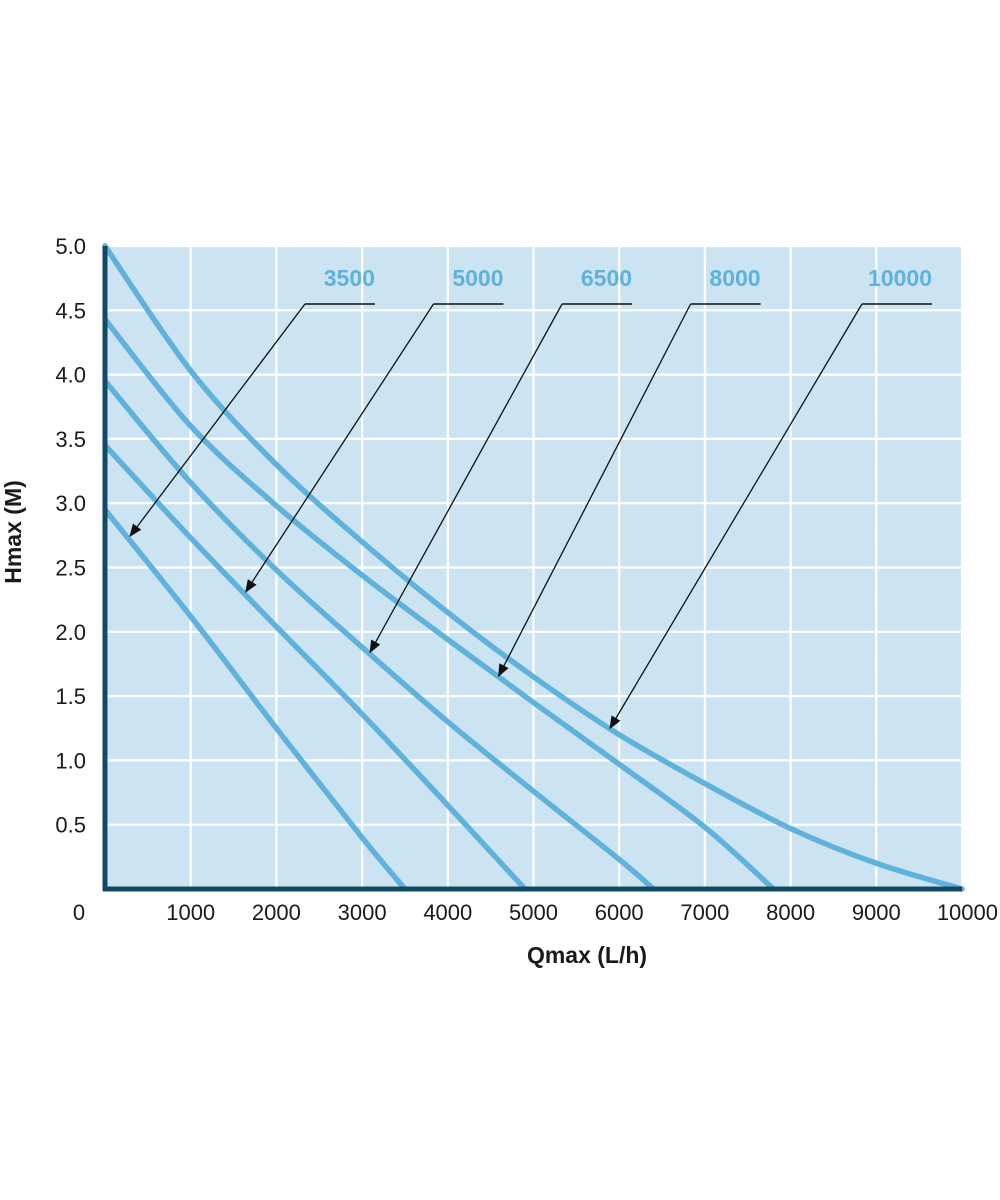 The width and height of the screenshot is (1000, 1200). What do you see at coordinates (79, 912) in the screenshot?
I see `x-tick-label: 0` at bounding box center [79, 912].